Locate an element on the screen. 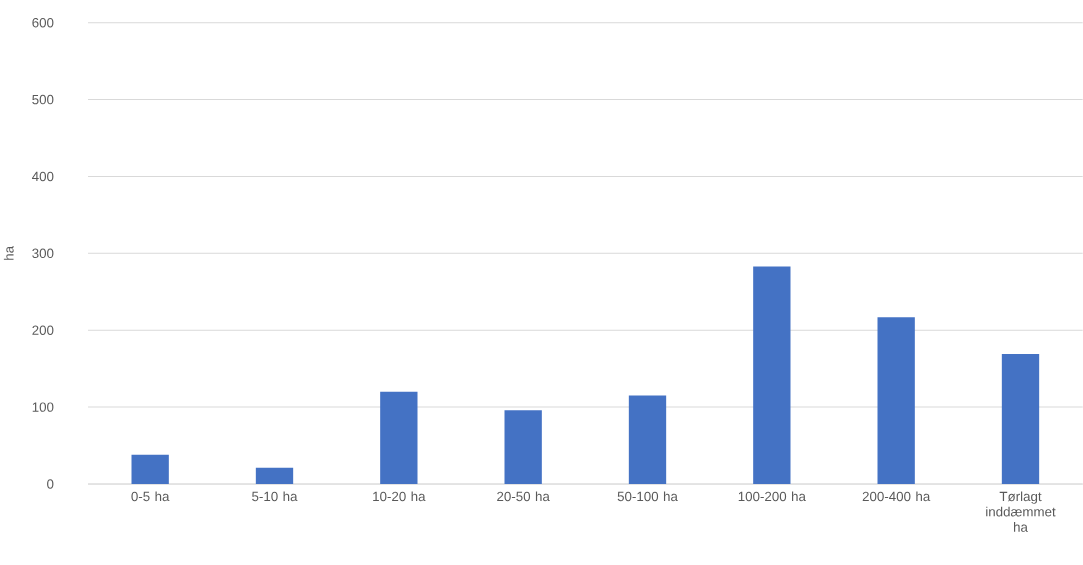 The image size is (1083, 565). y-tick-label: 300 is located at coordinates (43, 253).